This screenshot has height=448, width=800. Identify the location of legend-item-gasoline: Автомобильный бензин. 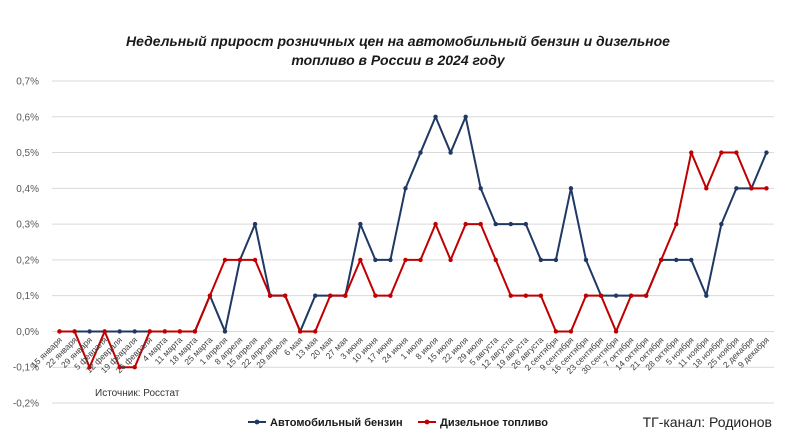
(325, 423).